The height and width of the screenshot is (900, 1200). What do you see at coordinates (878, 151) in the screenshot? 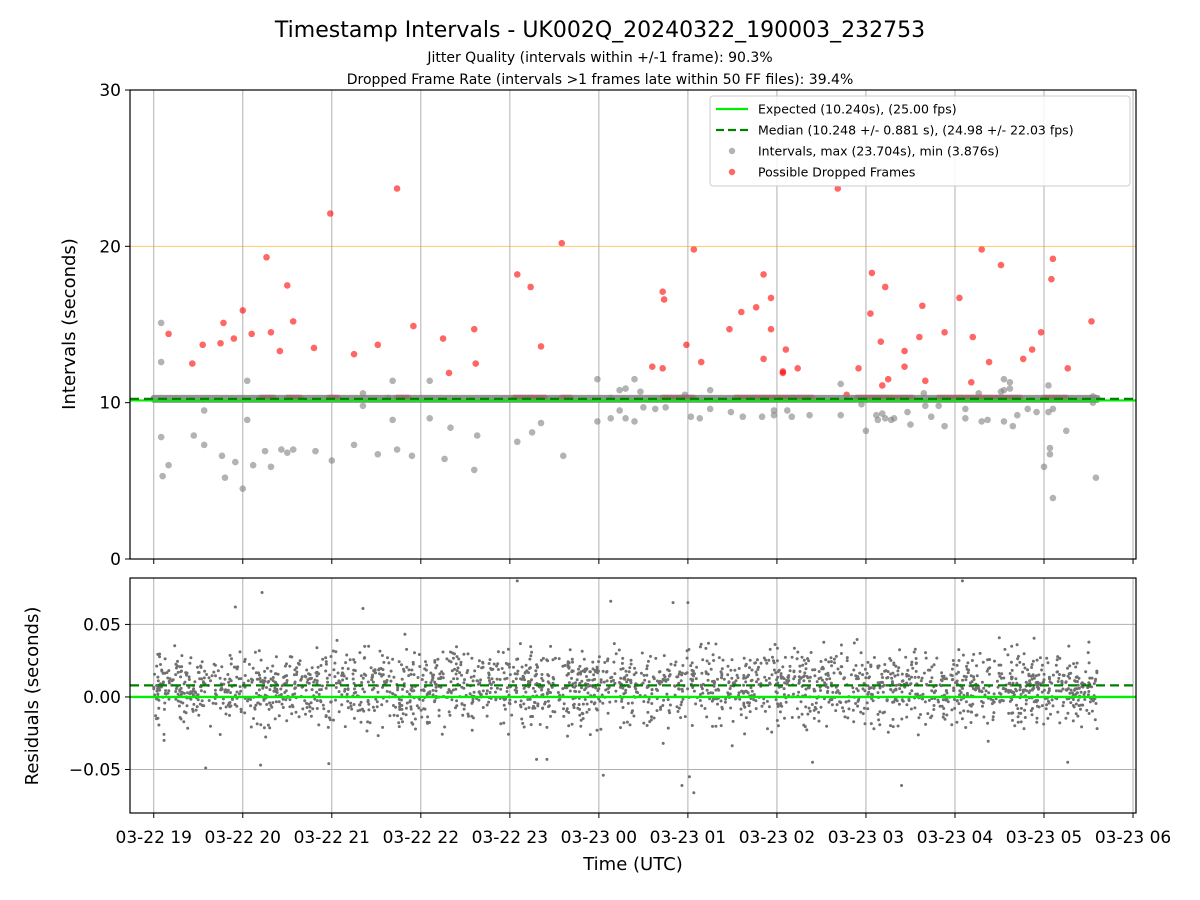
I see `legend-intervals-label: Intervals, max (23.704s), min (3.876s)` at bounding box center [878, 151].